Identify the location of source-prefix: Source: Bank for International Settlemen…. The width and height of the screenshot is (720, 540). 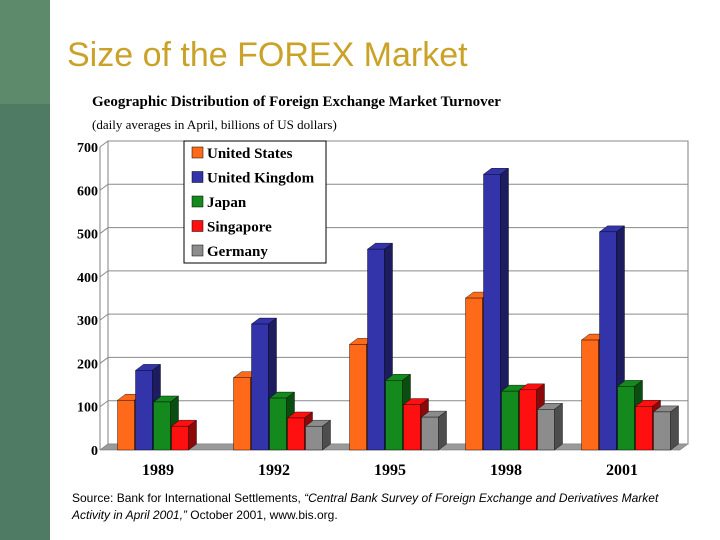
(188, 498).